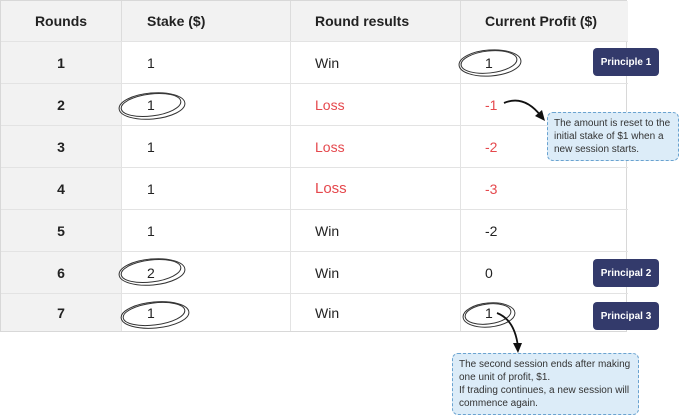 This screenshot has width=680, height=417. Describe the element at coordinates (206, 21) in the screenshot. I see `header-stake: Stake ($)` at that location.